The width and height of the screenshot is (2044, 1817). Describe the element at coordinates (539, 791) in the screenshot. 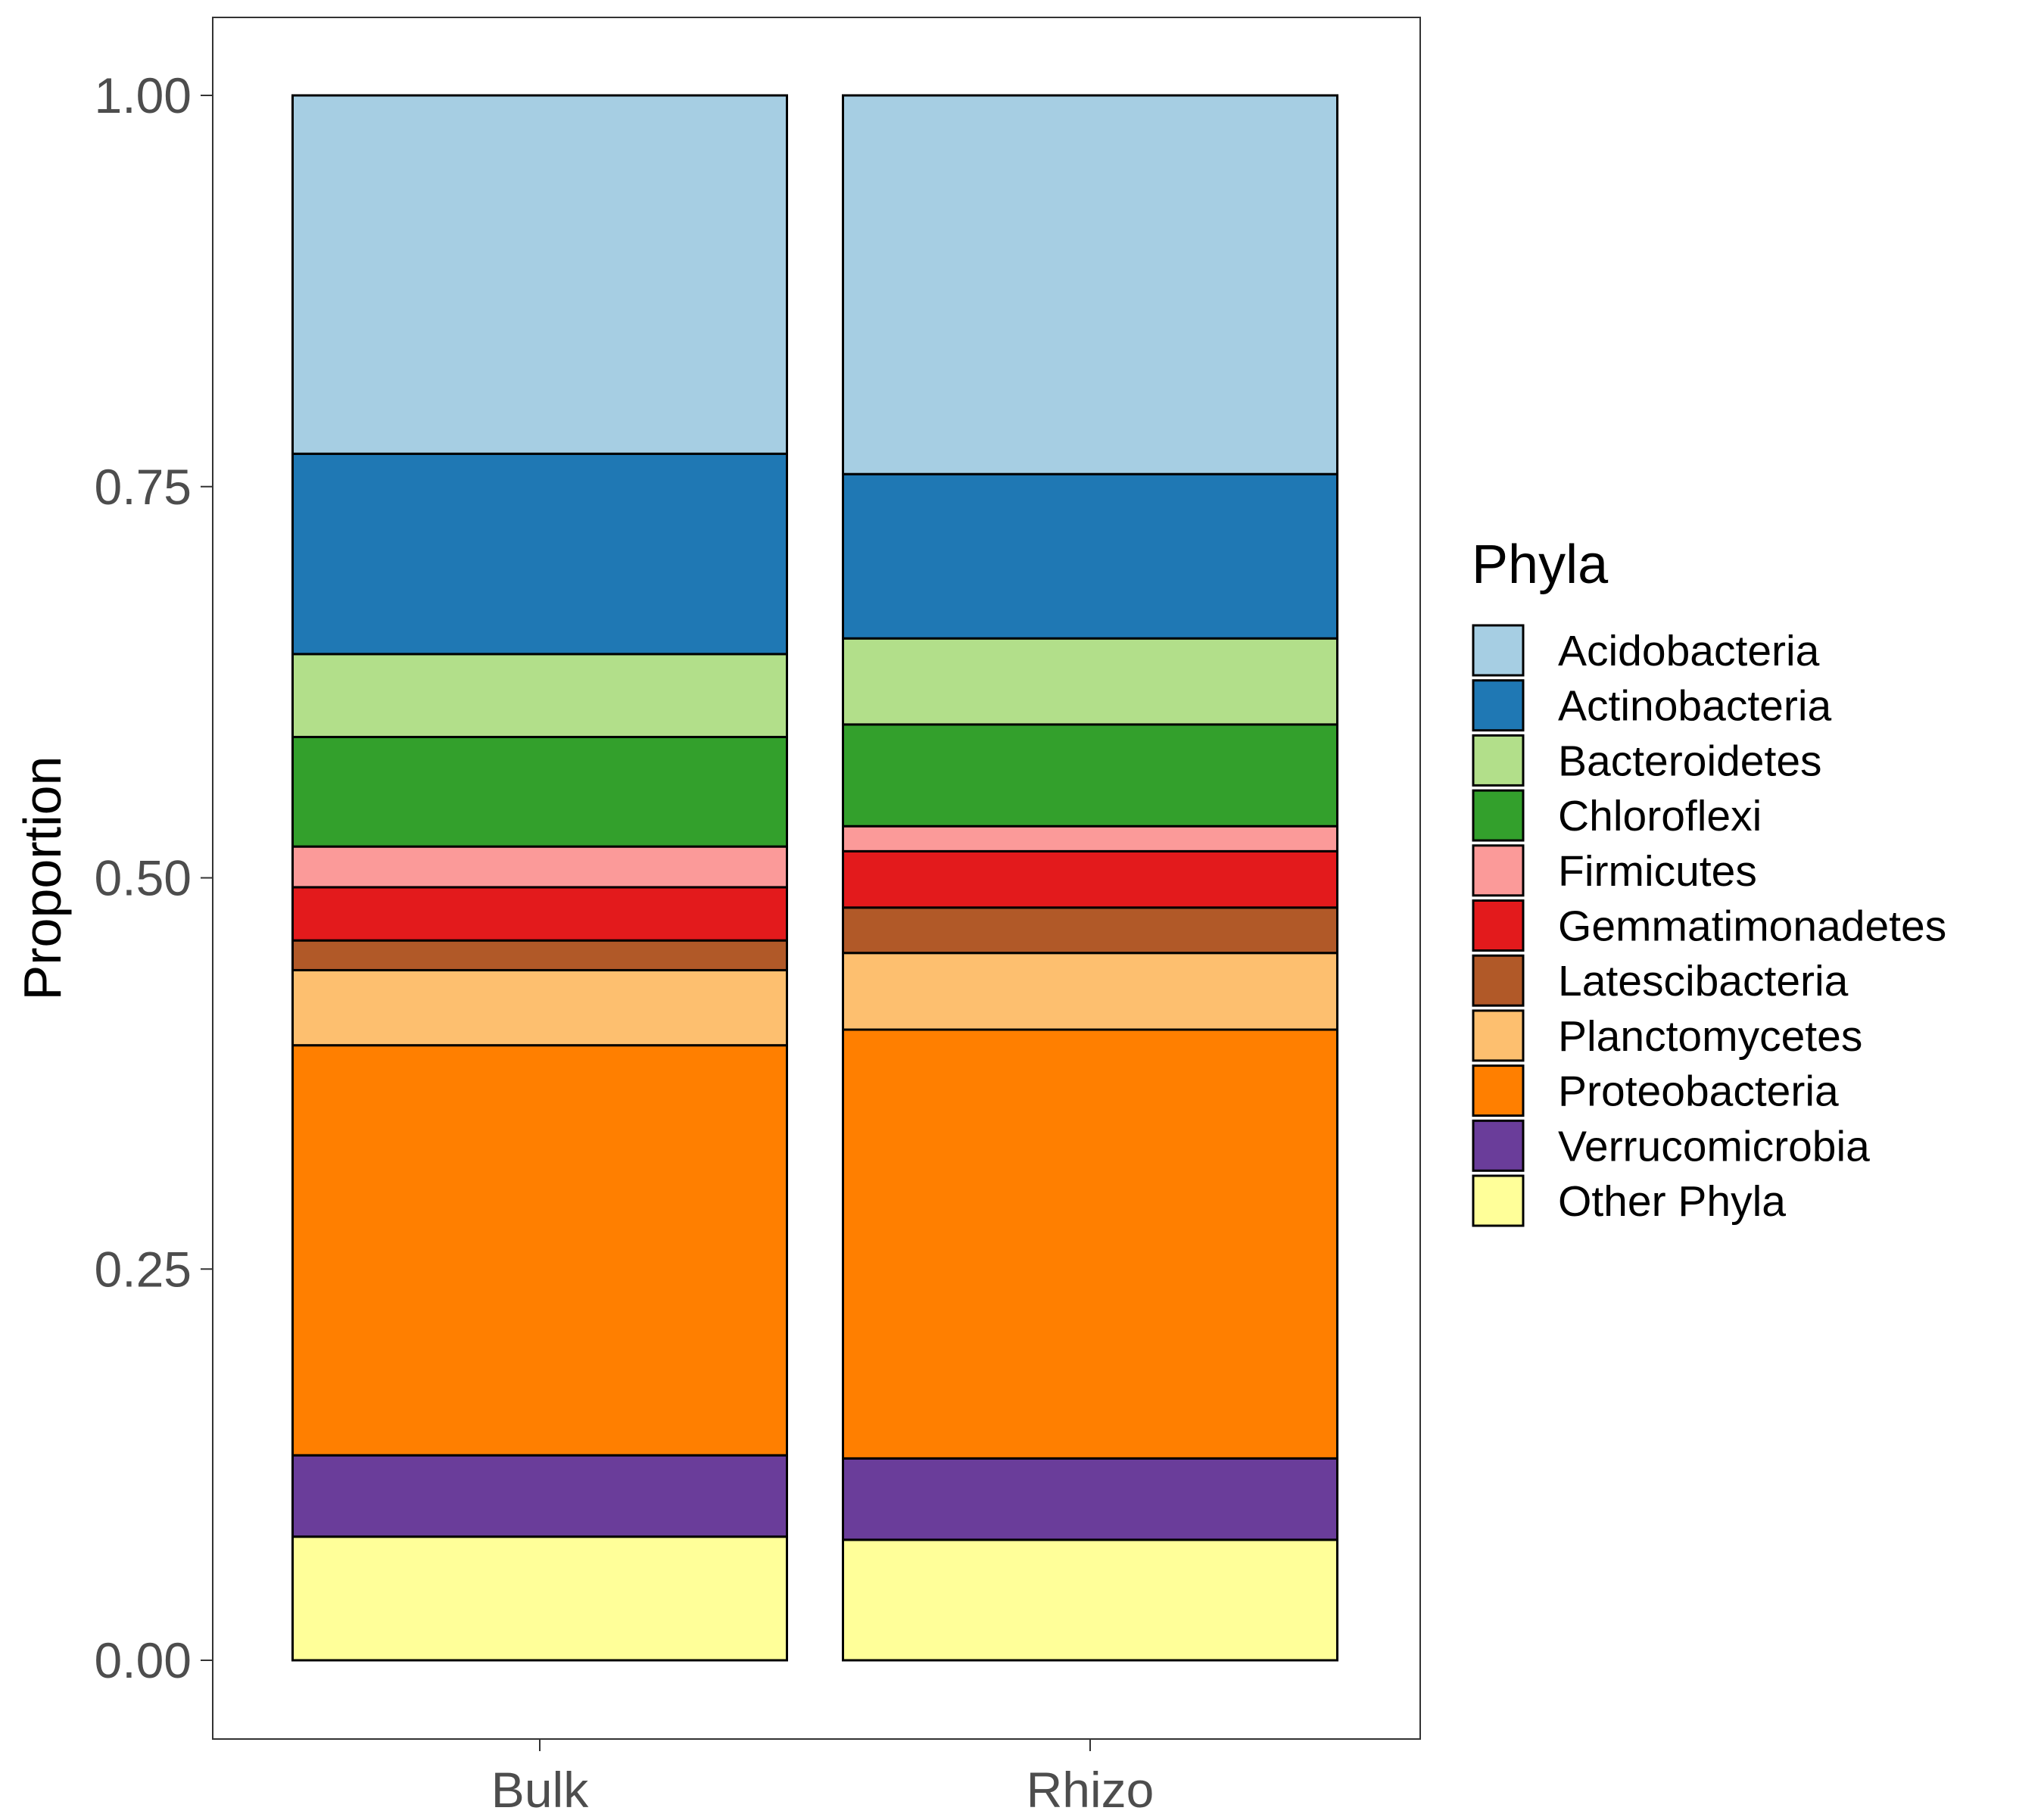

I see `bar-segment-bulk-chloroflexi` at that location.